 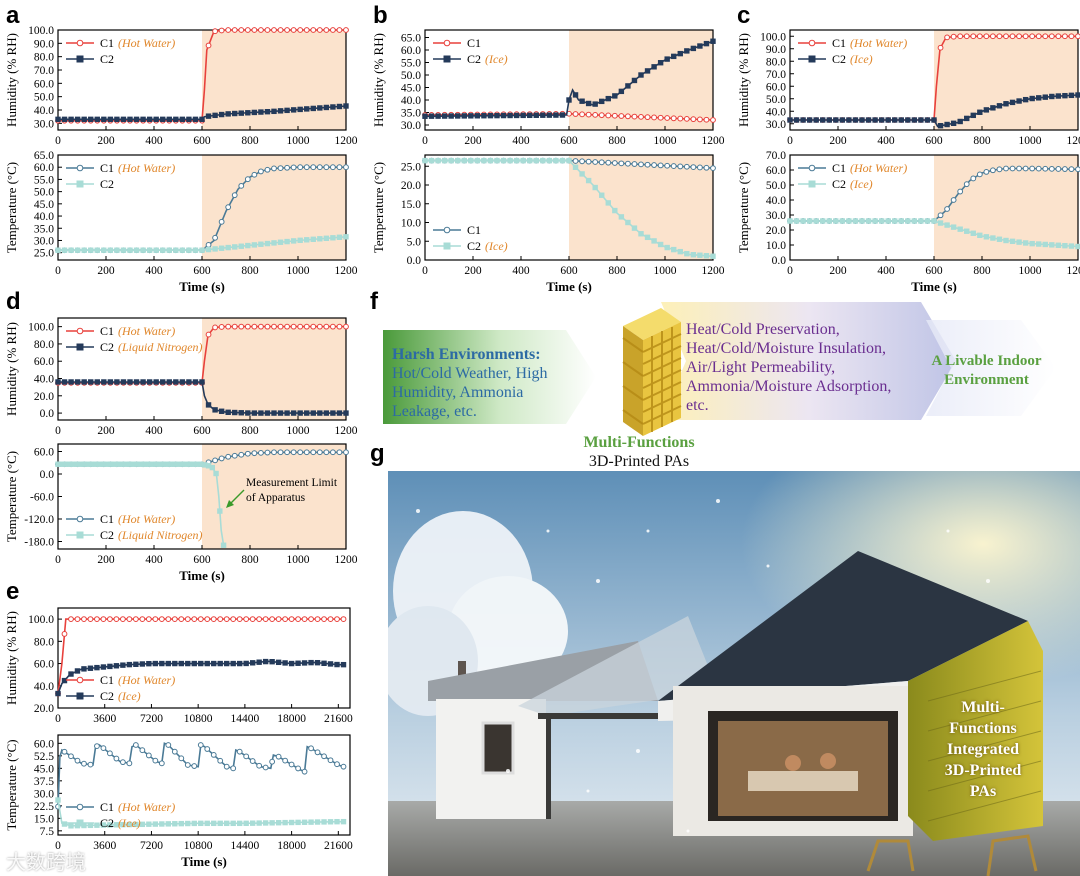 What do you see at coordinates (250, 271) in the screenshot?
I see `x-tick-label: 800` at bounding box center [250, 271].